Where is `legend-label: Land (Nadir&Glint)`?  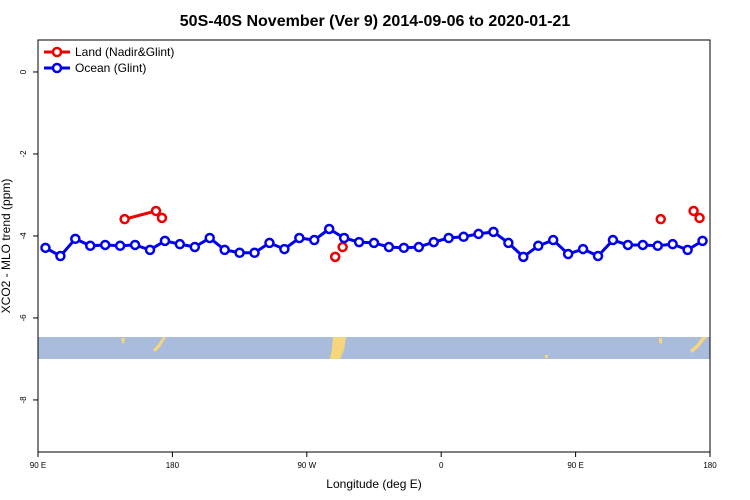 legend-label: Land (Nadir&Glint) is located at coordinates (124, 52).